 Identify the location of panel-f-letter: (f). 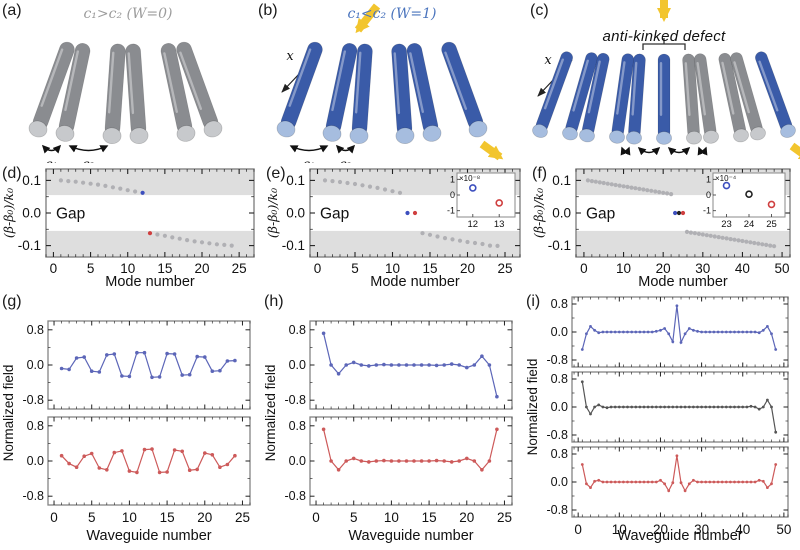
(540, 173).